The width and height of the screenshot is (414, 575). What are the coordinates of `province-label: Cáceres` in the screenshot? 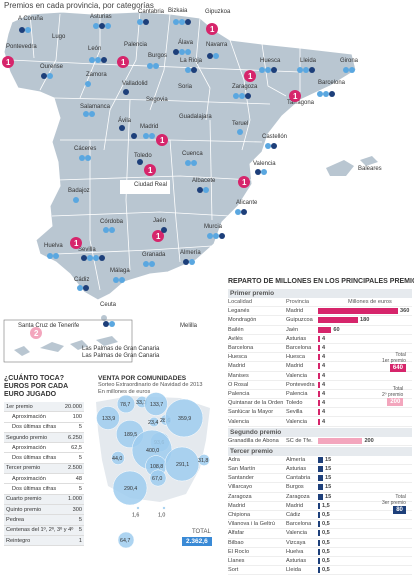 It's located at (85, 149).